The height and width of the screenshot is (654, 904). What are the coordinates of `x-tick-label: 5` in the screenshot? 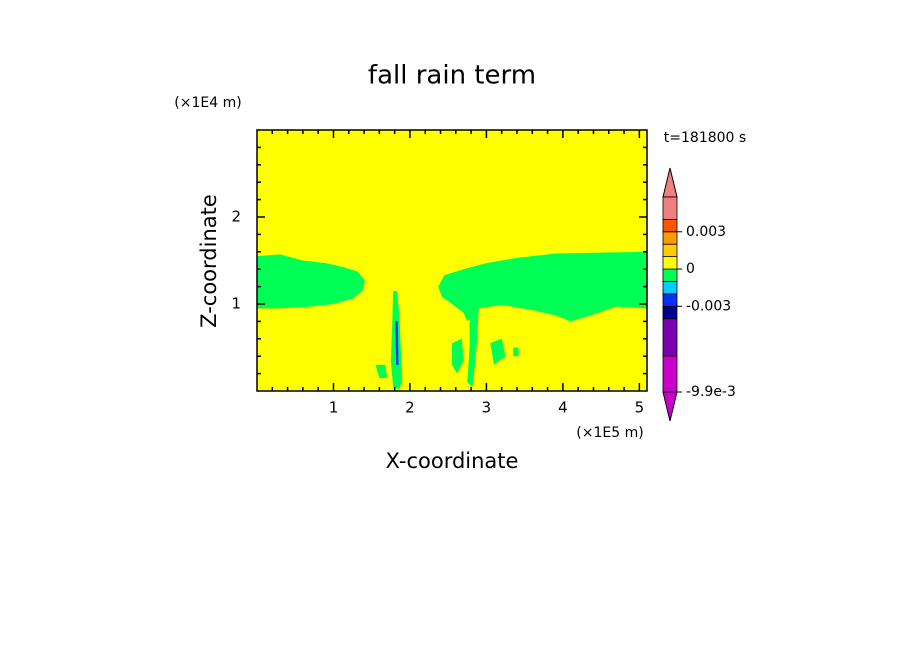 It's located at (640, 408).